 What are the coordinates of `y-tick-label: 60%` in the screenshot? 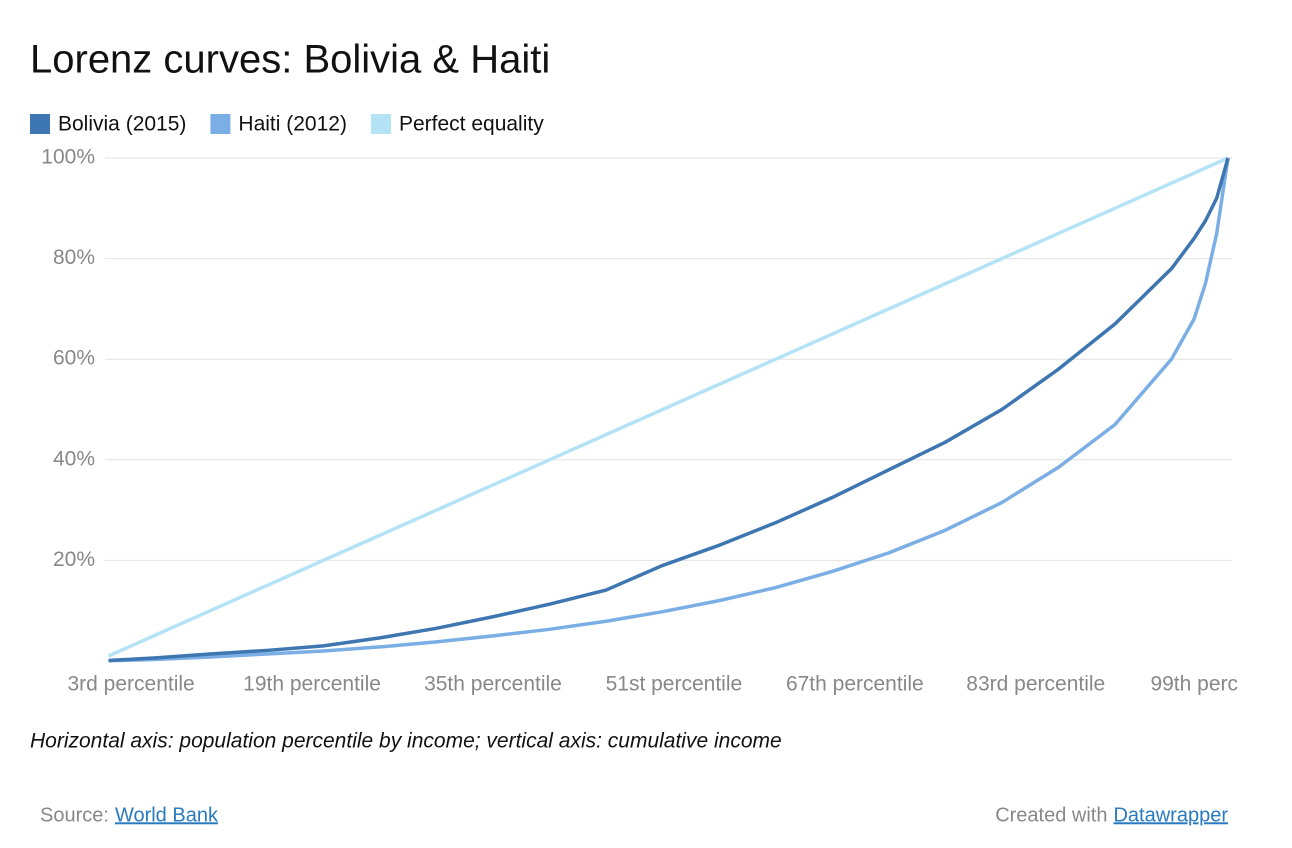 It's located at (74, 358).